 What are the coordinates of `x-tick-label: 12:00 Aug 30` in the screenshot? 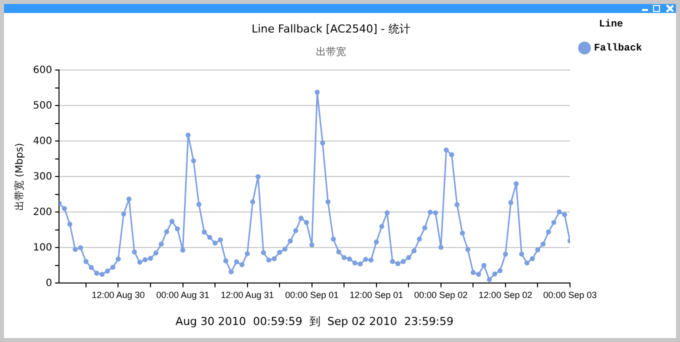 It's located at (118, 295).